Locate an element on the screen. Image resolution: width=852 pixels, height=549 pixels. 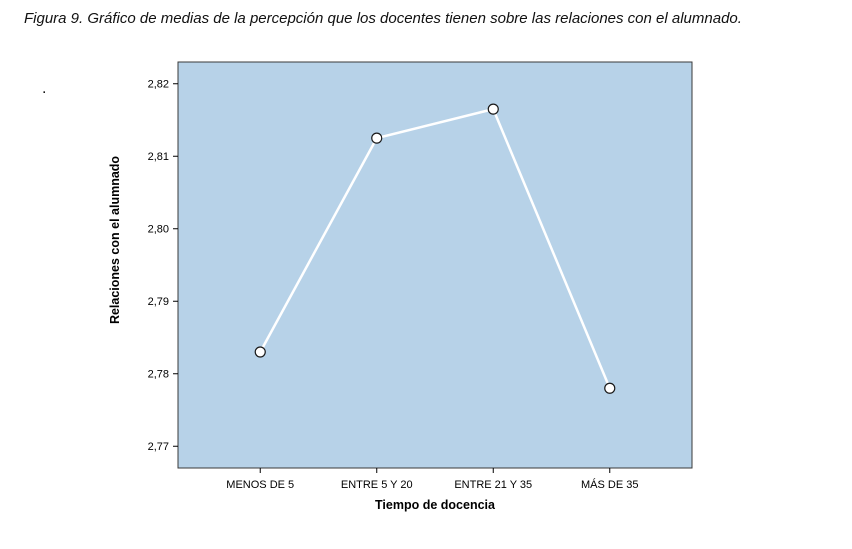
y-axis-title: Relaciones con el alumnado is located at coordinates (115, 240).